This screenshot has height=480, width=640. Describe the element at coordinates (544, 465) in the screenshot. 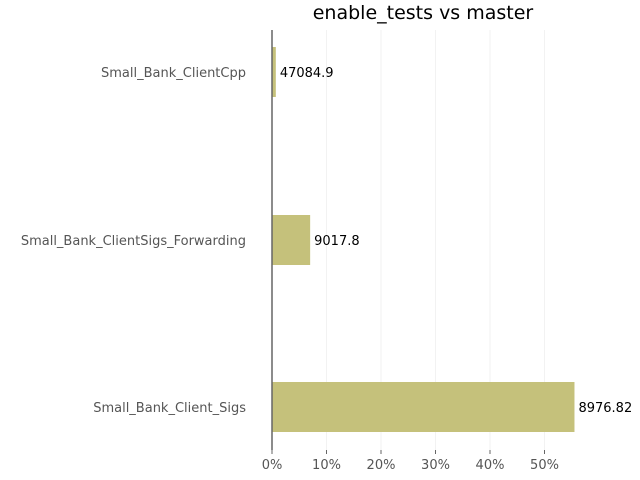

I see `x-tick-label: 50%` at that location.